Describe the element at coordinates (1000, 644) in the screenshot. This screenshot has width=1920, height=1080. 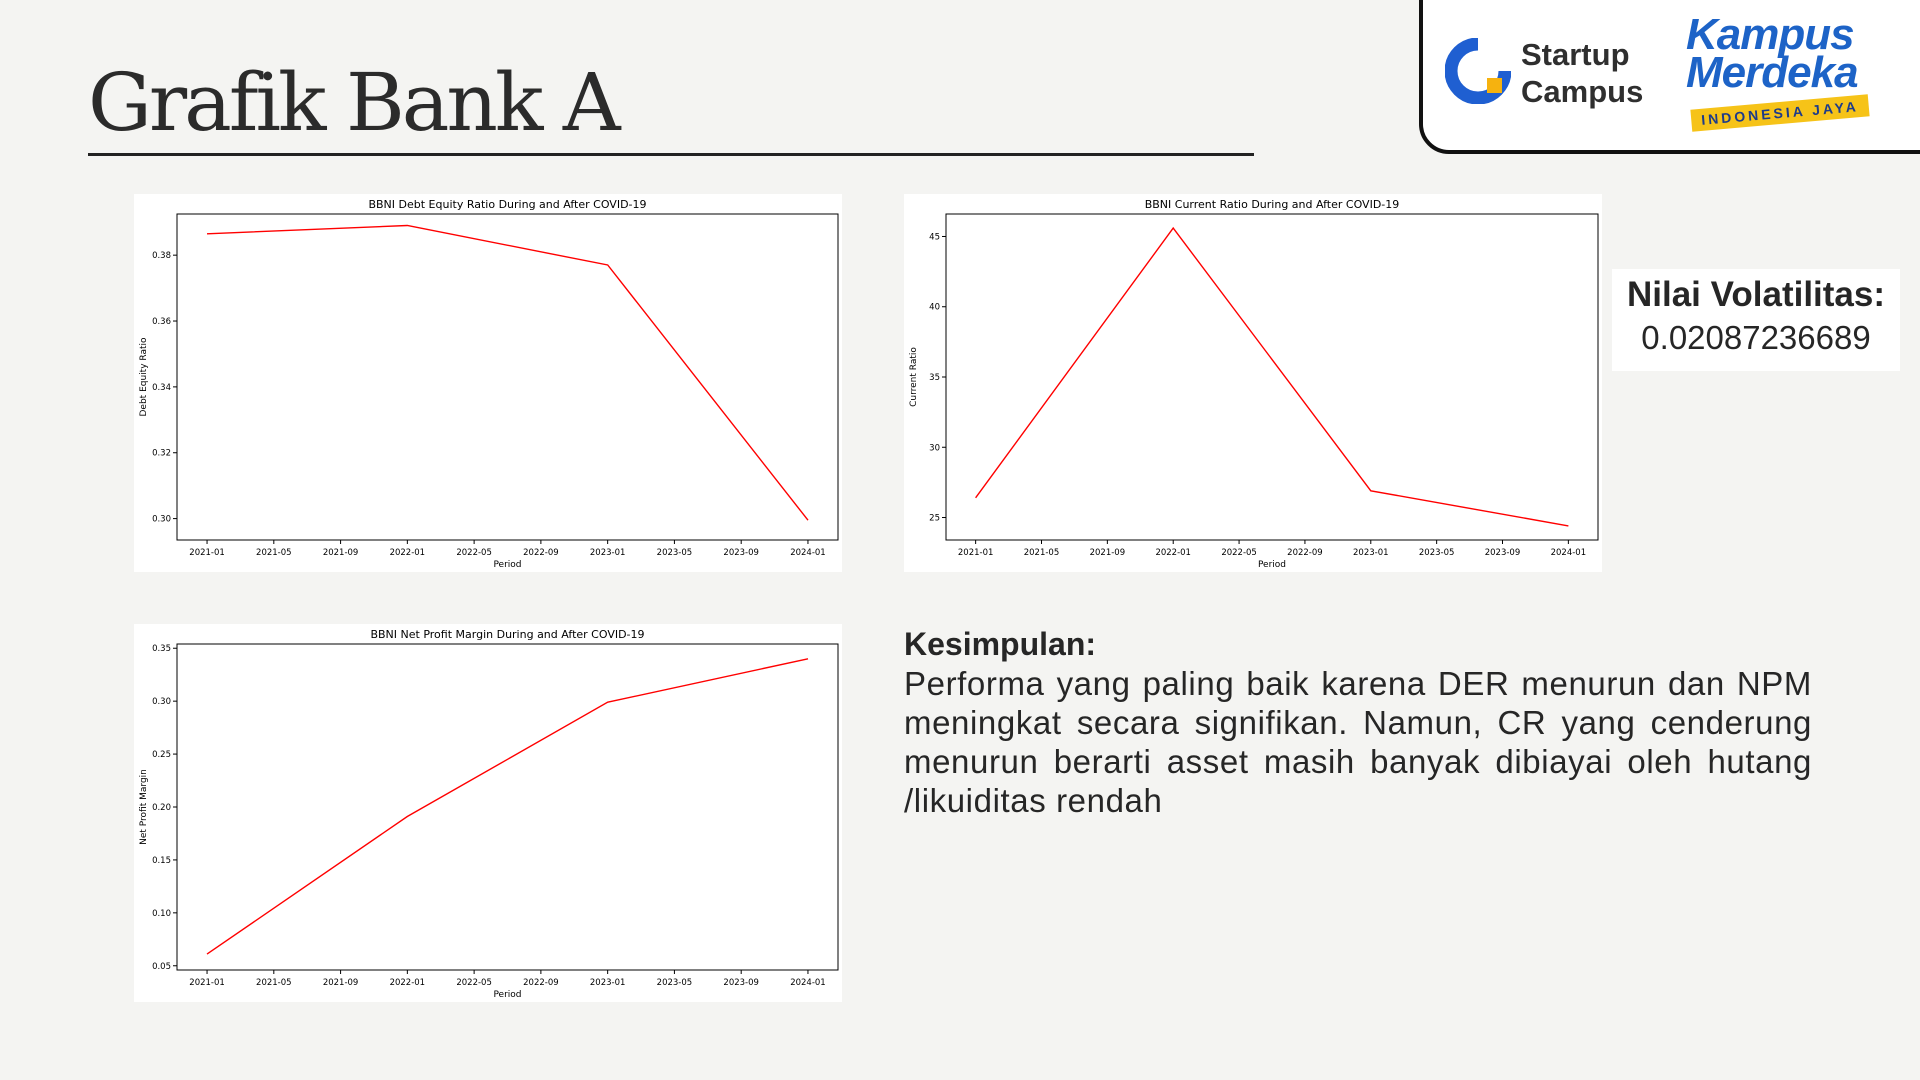
I see `conclusion-heading: Kesimpulan:` at that location.